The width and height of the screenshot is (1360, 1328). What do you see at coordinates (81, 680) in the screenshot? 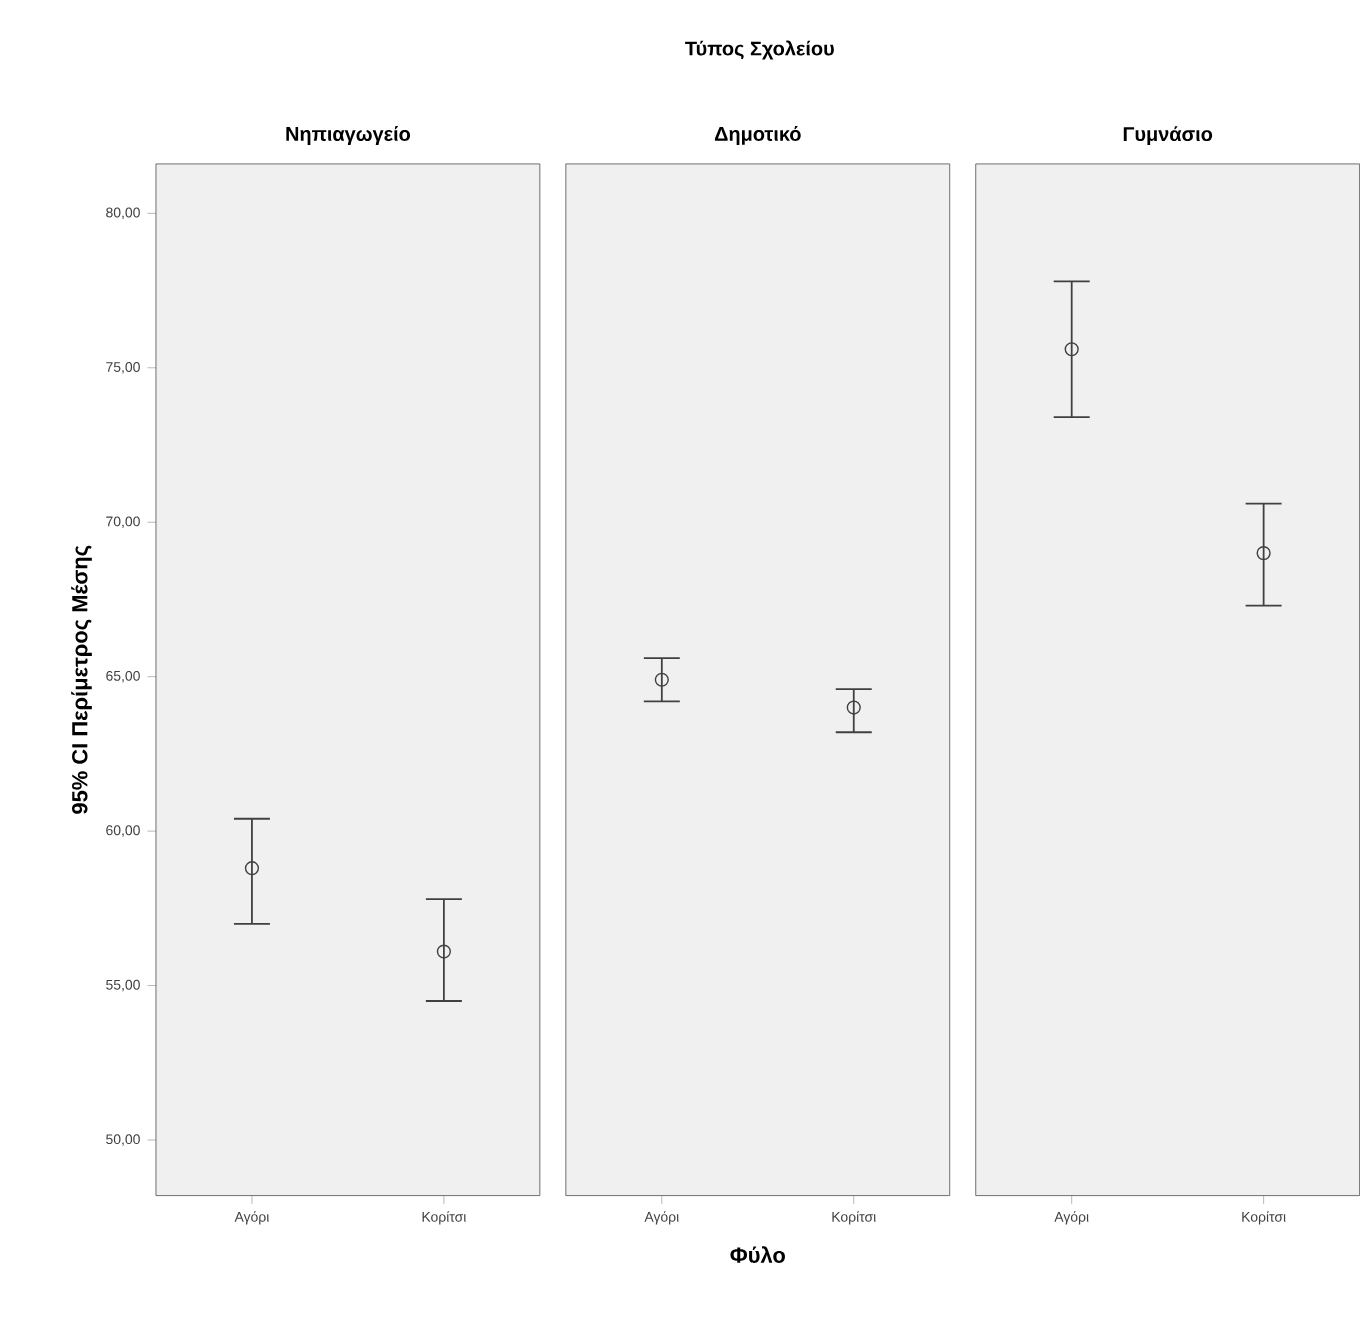
I see `y-axis-title: 95% CI Περίμετρος Μέσης` at bounding box center [81, 680].